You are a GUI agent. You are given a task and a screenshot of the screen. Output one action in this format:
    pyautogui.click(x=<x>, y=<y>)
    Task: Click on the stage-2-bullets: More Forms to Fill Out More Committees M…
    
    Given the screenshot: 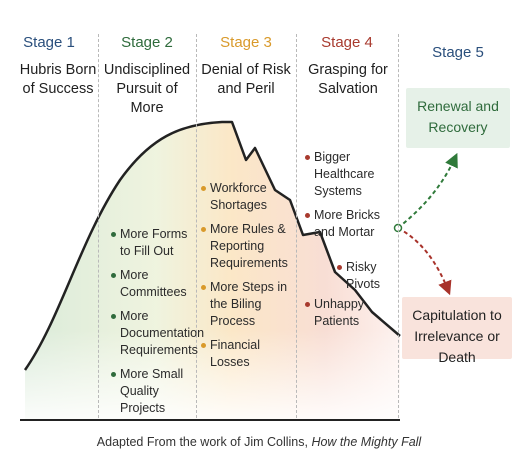 What is the action you would take?
    pyautogui.click(x=157, y=325)
    